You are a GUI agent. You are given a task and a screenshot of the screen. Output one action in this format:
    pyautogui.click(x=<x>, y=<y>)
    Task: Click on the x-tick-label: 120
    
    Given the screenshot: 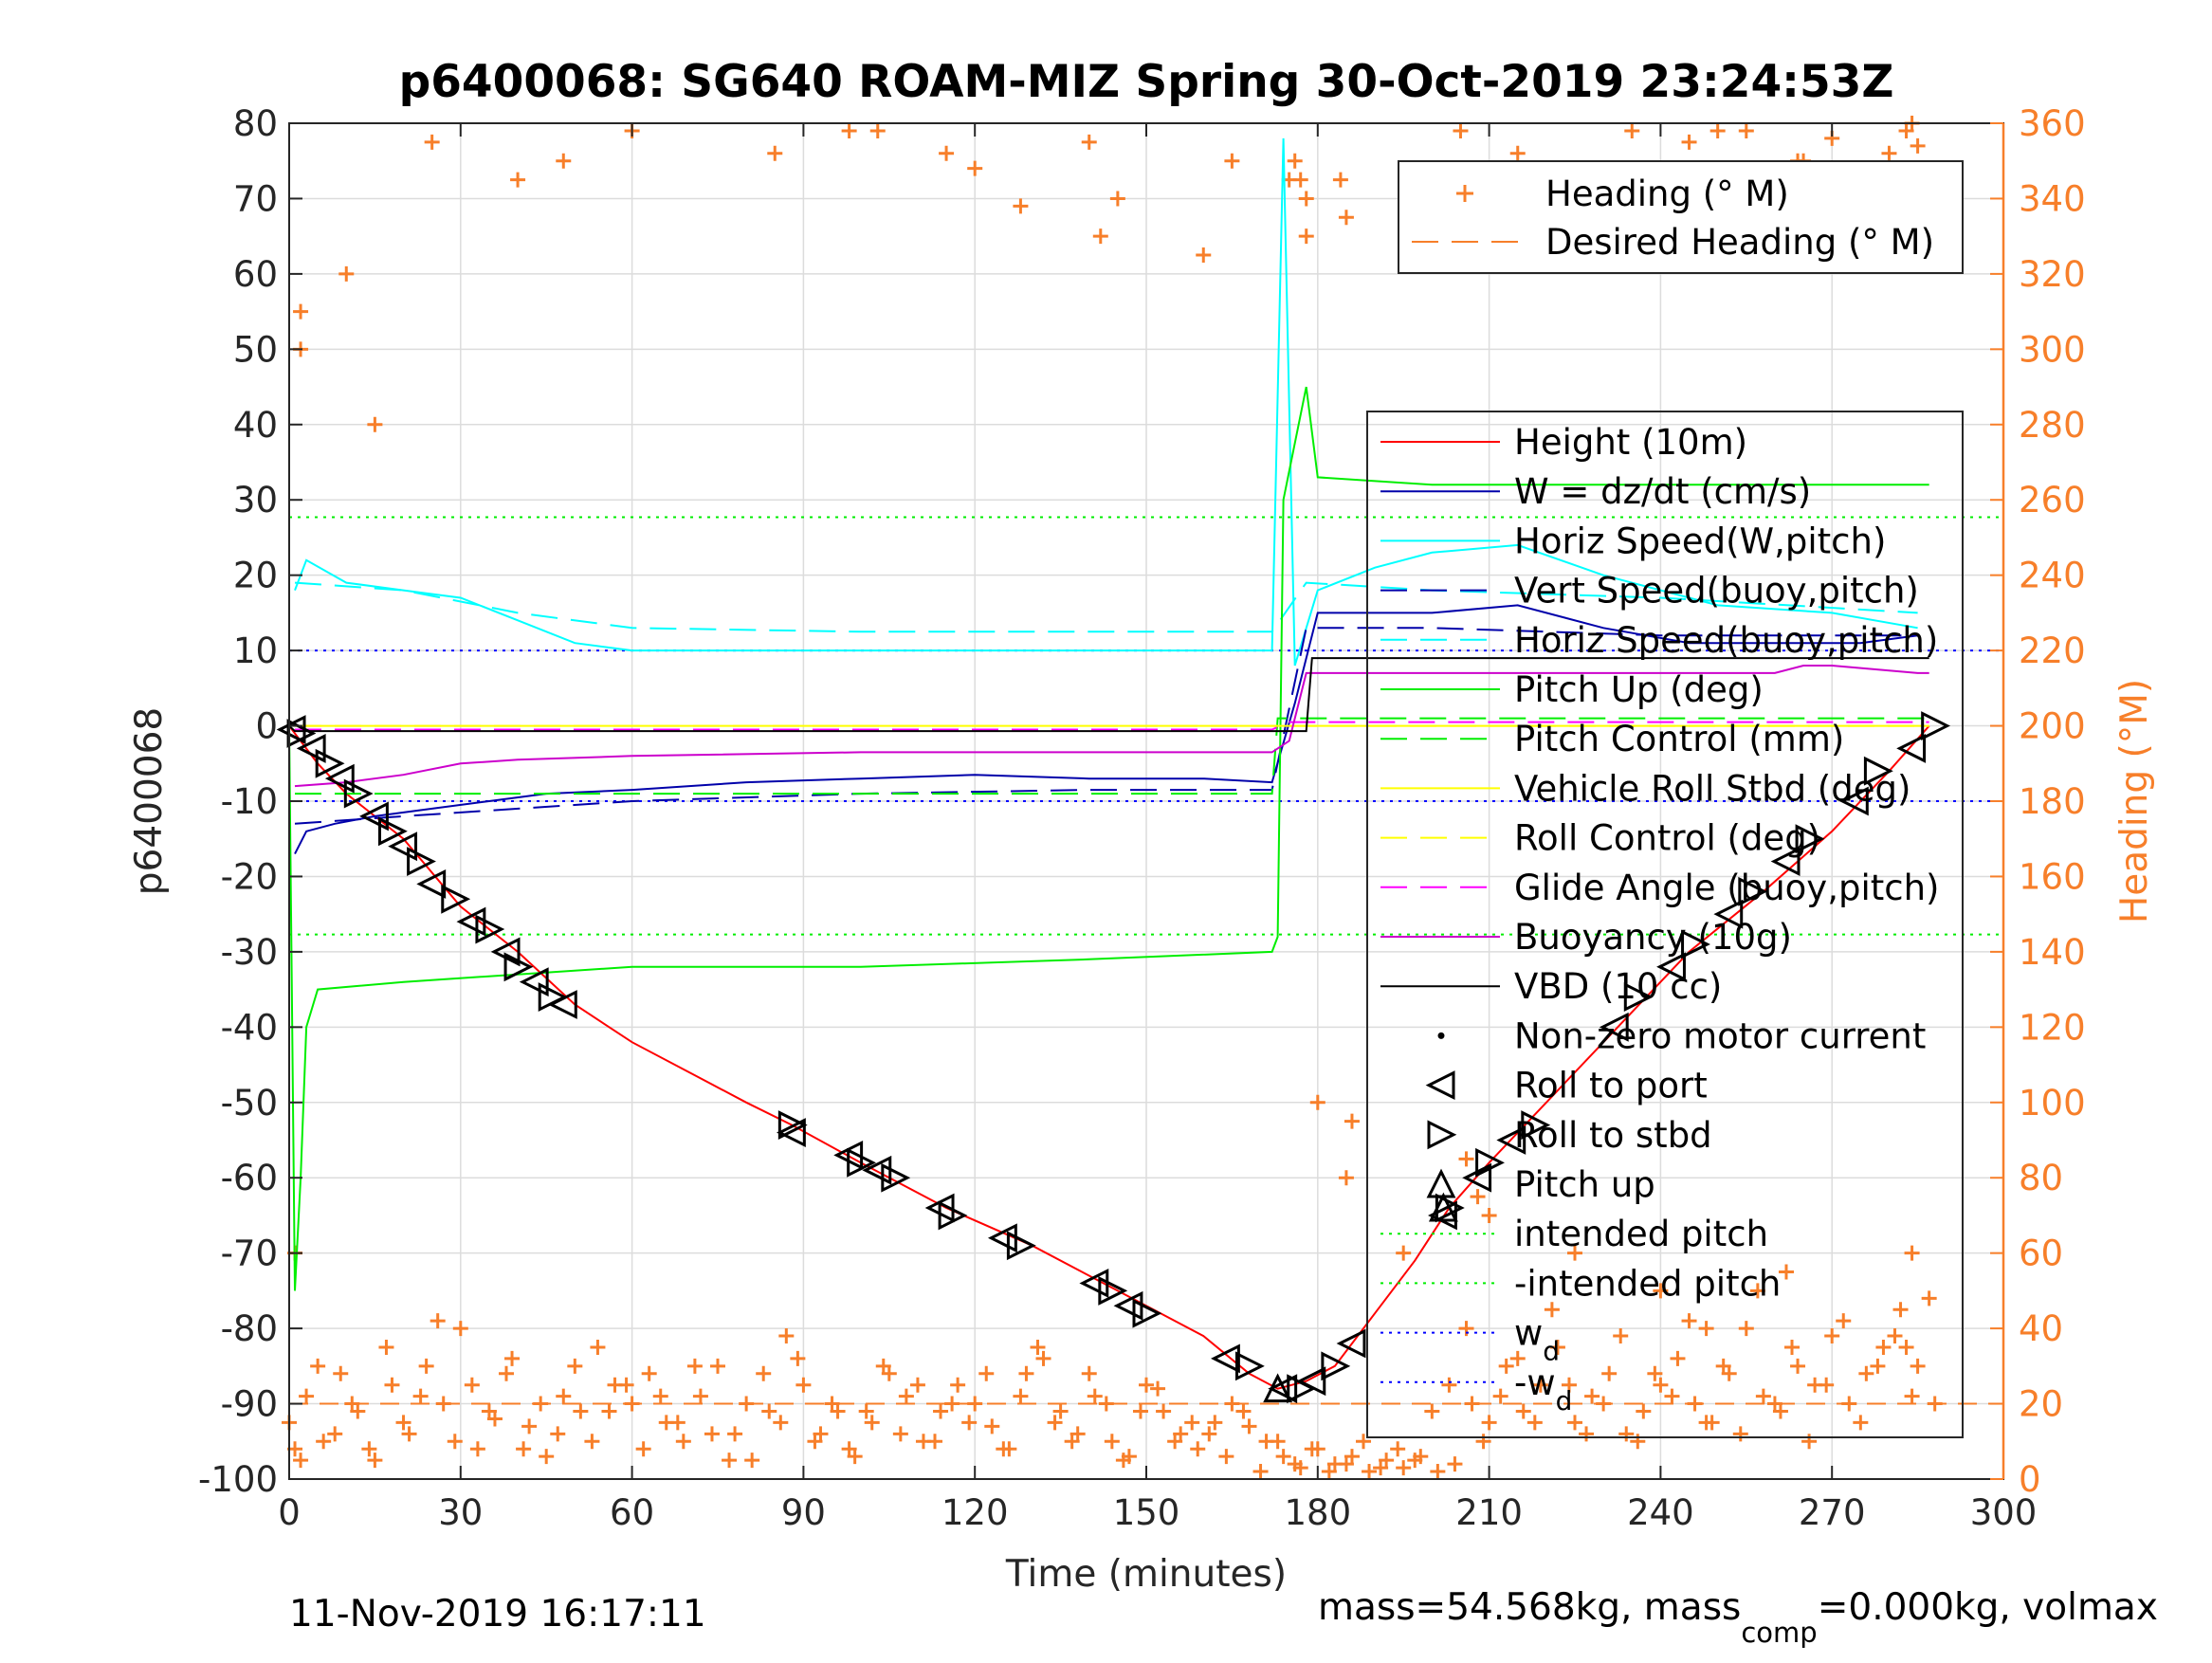 What is the action you would take?
    pyautogui.click(x=975, y=1512)
    